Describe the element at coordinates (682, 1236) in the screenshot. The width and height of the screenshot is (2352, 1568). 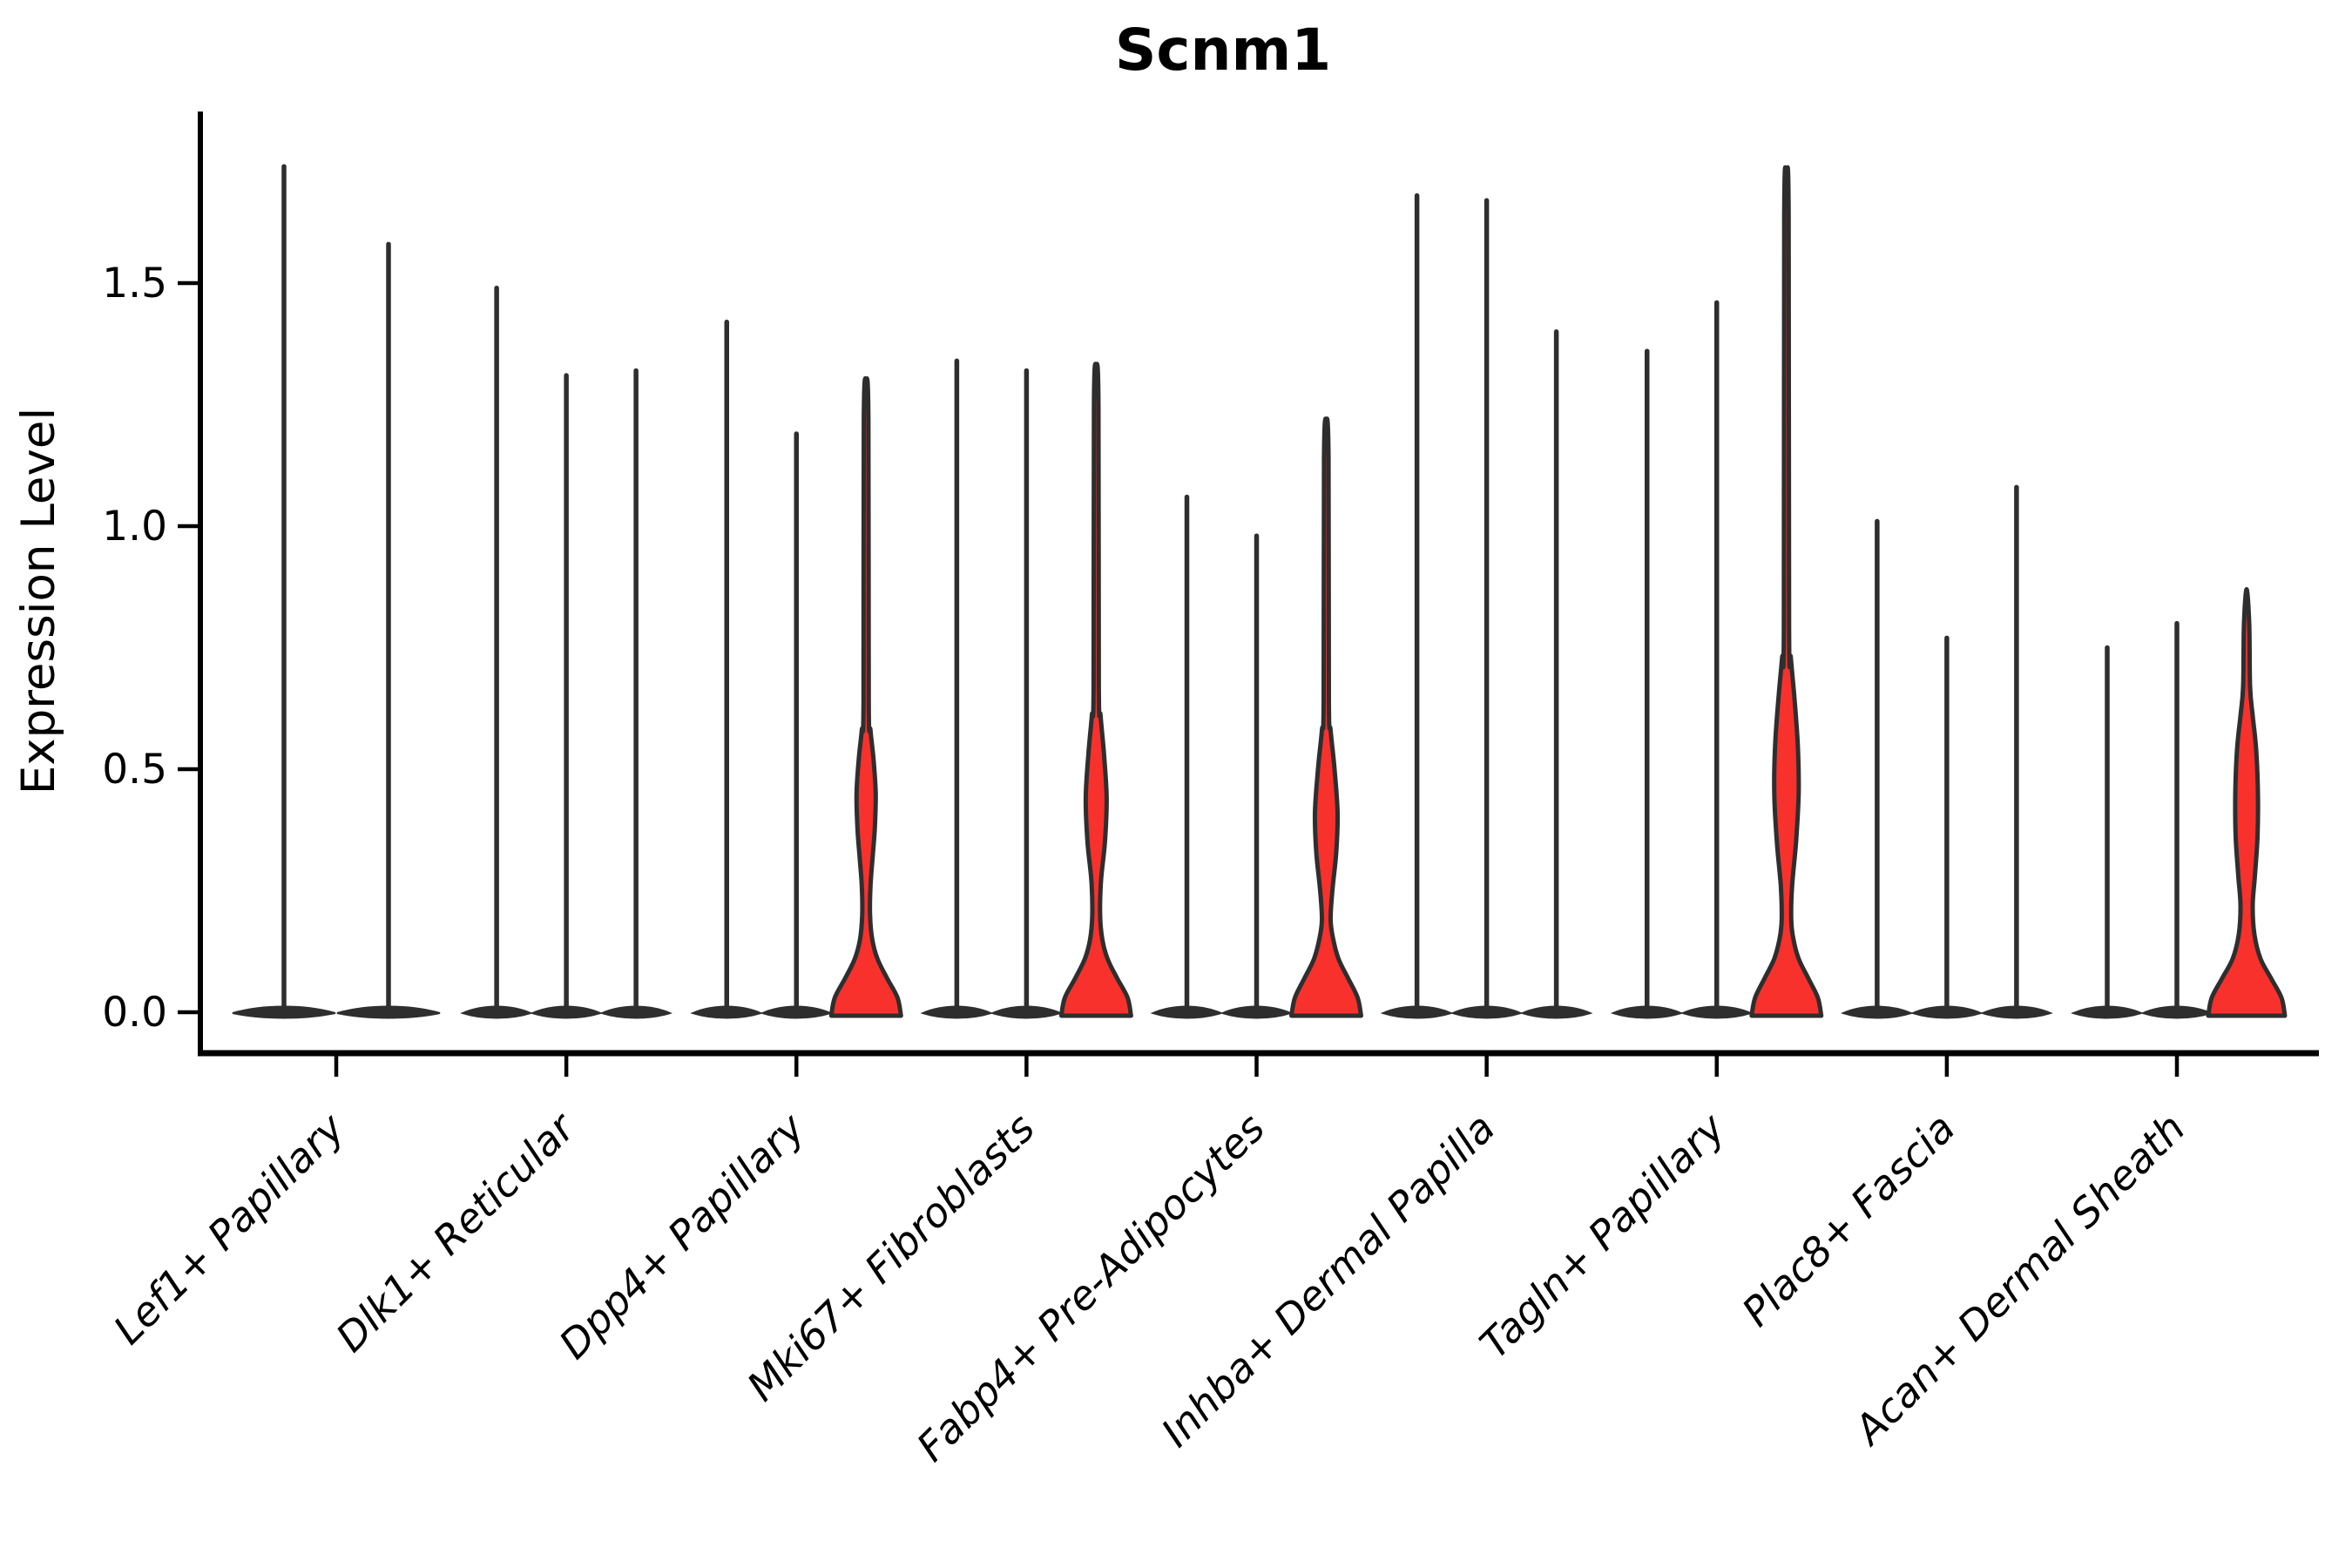
I see `x-tick-label: Dpp4+ Papillary` at that location.